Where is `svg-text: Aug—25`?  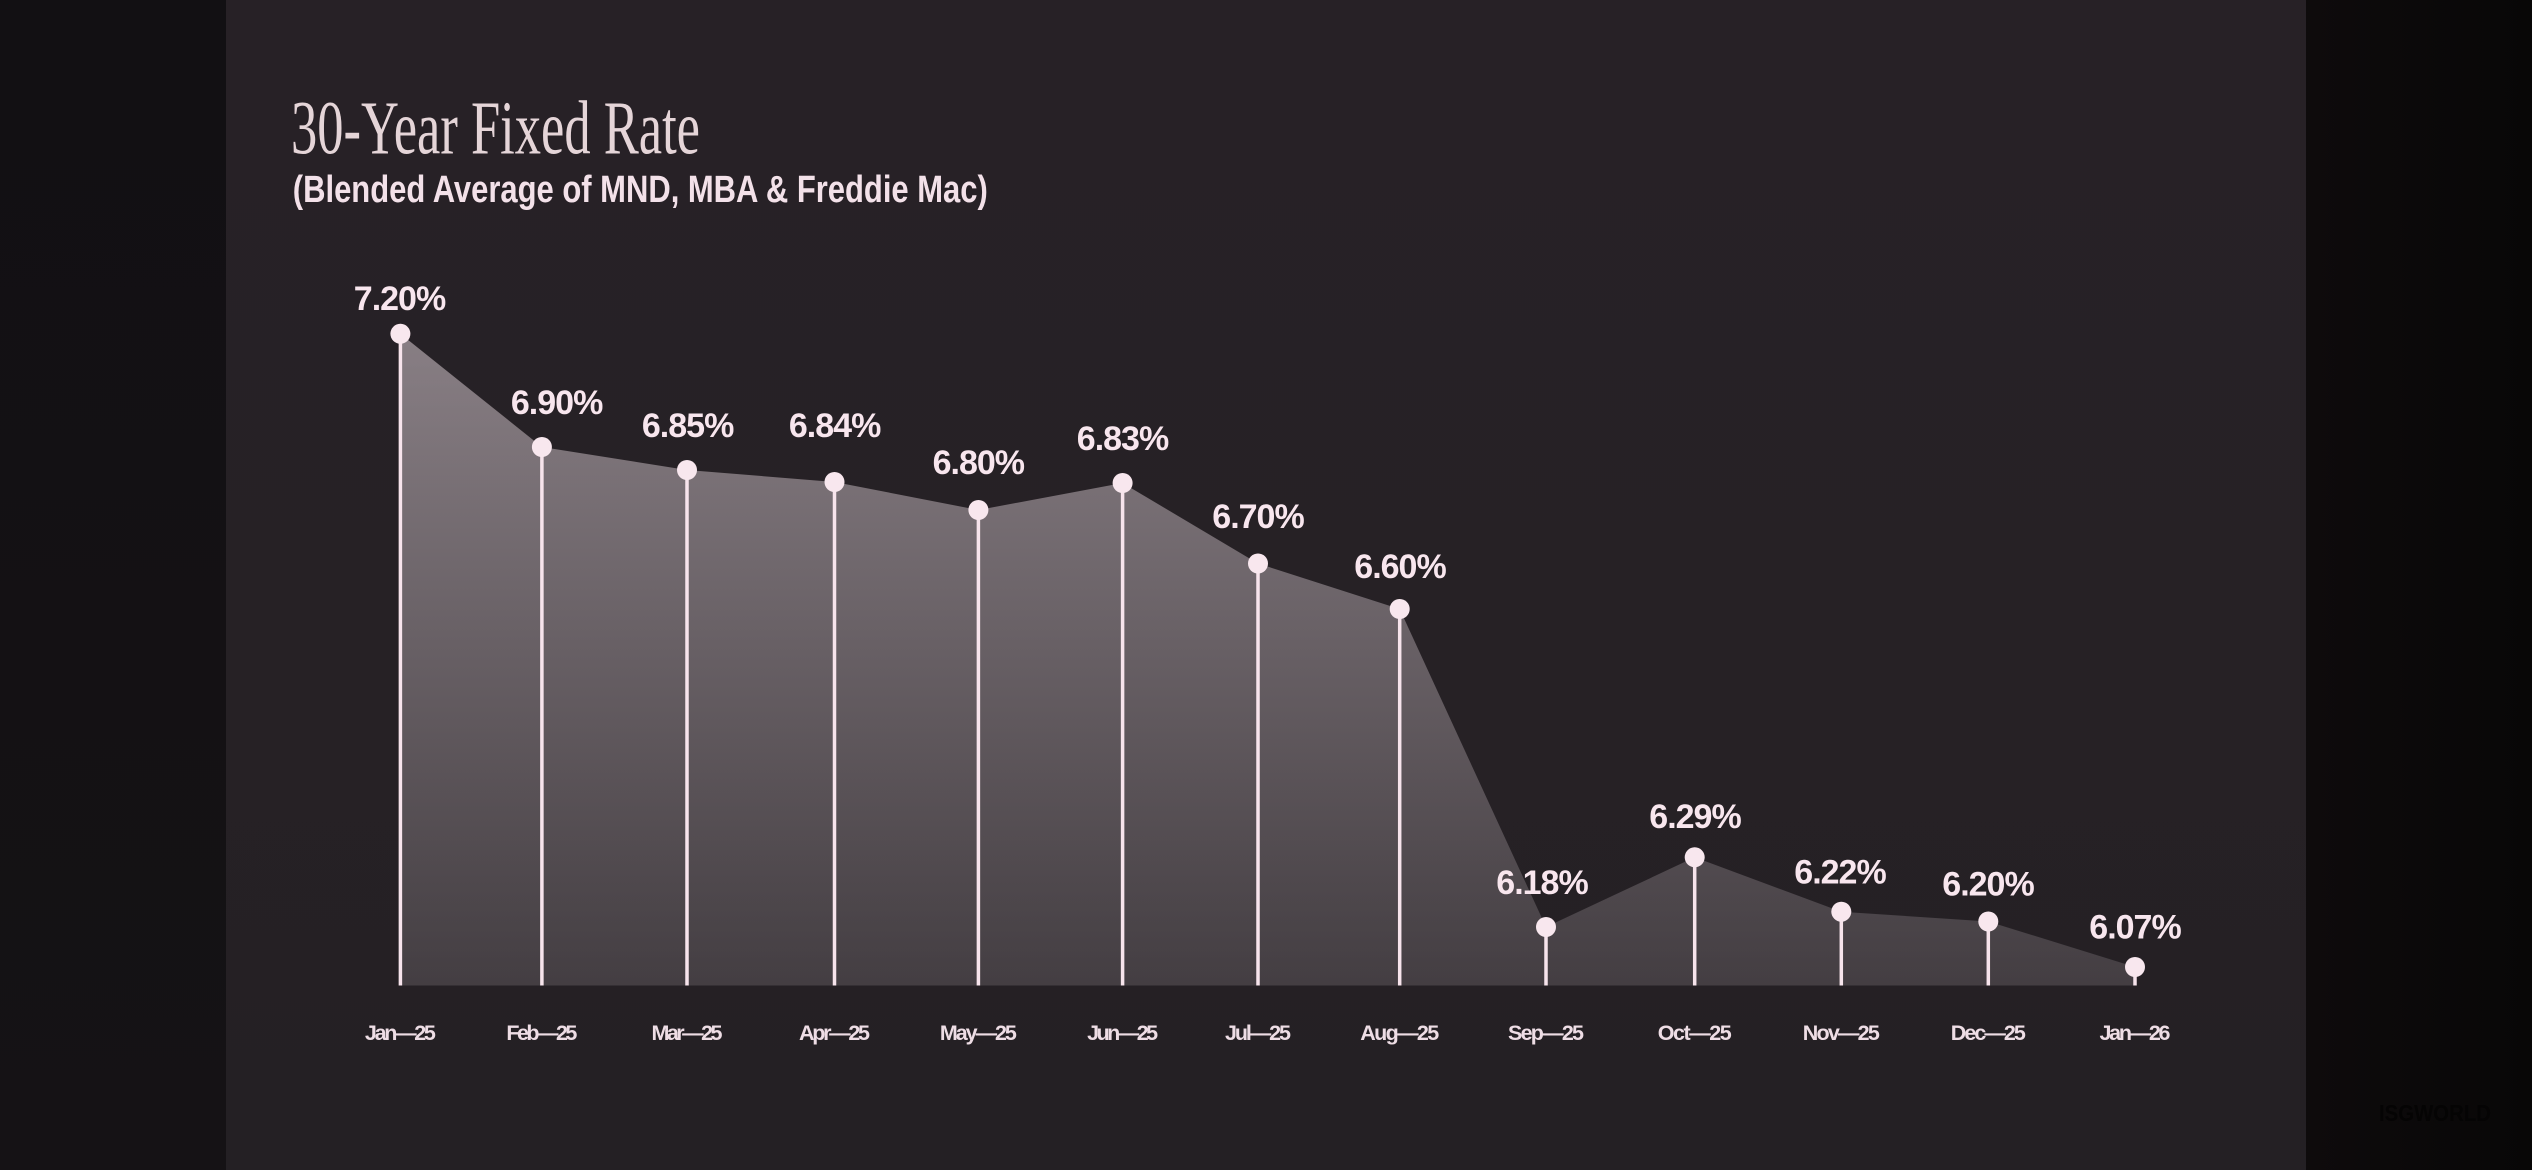
svg-text: Aug—25 is located at coordinates (1399, 1033).